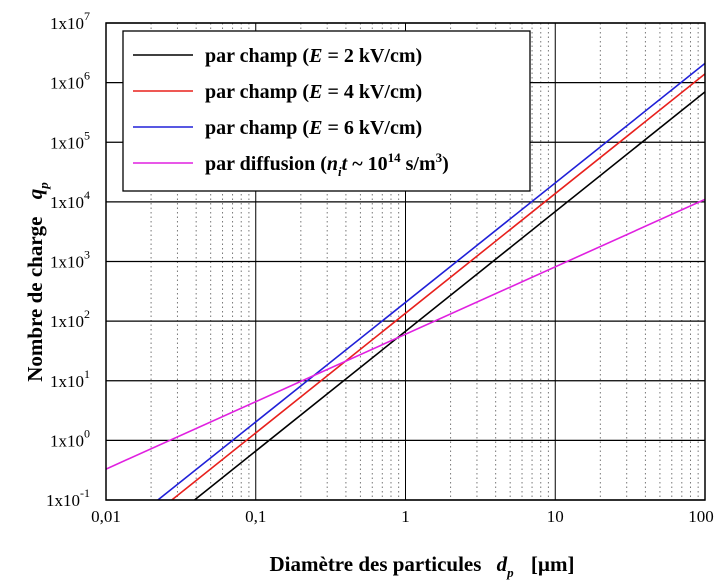 This screenshot has width=721, height=584. Describe the element at coordinates (313, 56) in the screenshot. I see `legend-label-e2: par champ (E = 2 kV/cm)` at that location.